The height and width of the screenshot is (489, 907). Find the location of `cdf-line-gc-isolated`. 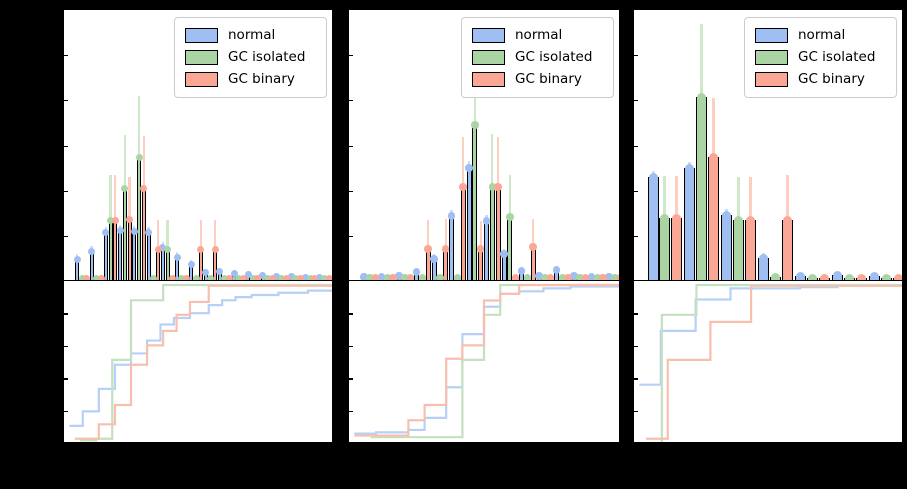

cdf-line-gc-isolated is located at coordinates (782, 363).